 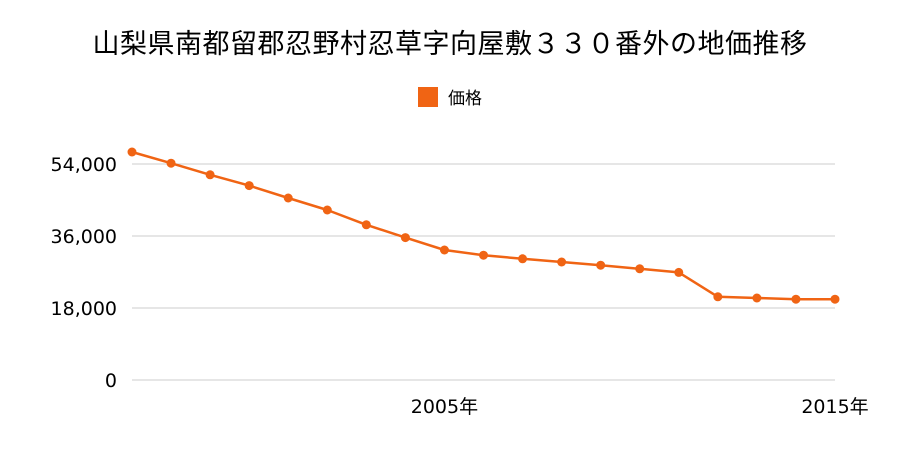 I want to click on legend: 価格, so click(x=450, y=96).